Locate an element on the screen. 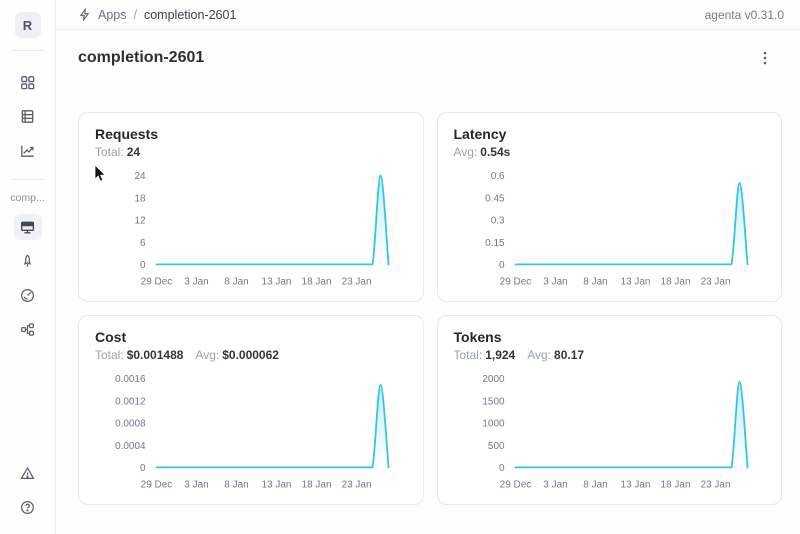  card-stats: Total: $0.001488 Avg: $0.000062 is located at coordinates (251, 355).